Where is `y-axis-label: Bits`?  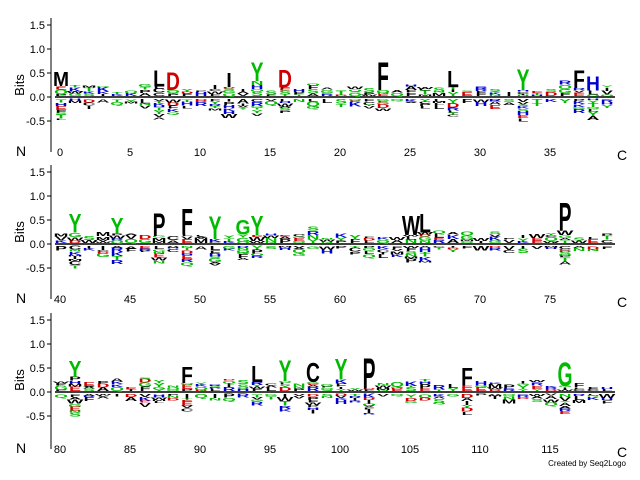 y-axis-label: Bits is located at coordinates (19, 232).